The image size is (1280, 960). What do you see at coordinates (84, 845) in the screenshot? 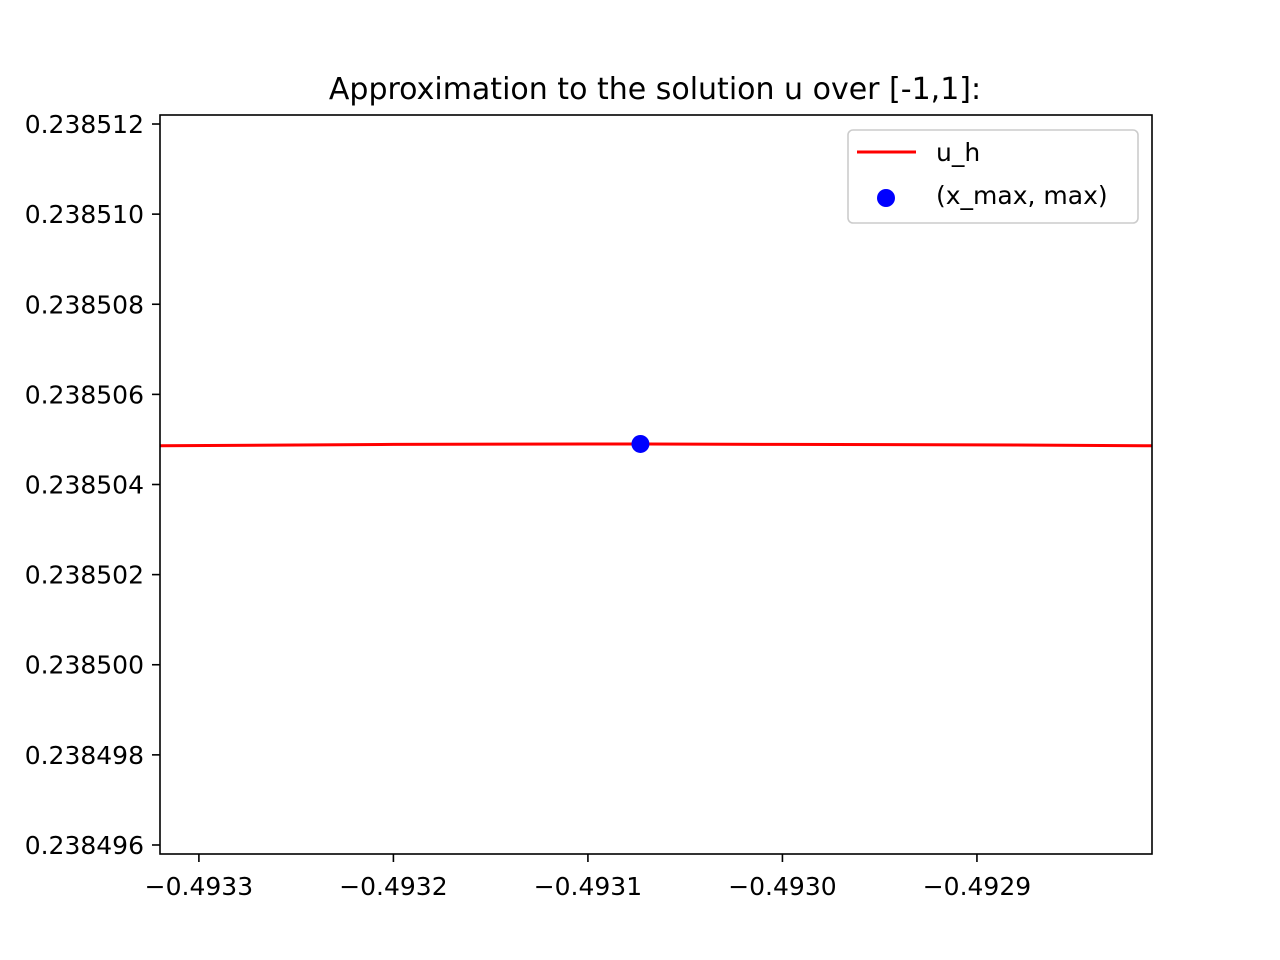
I see `y-tick-label: 0.238496` at bounding box center [84, 845].